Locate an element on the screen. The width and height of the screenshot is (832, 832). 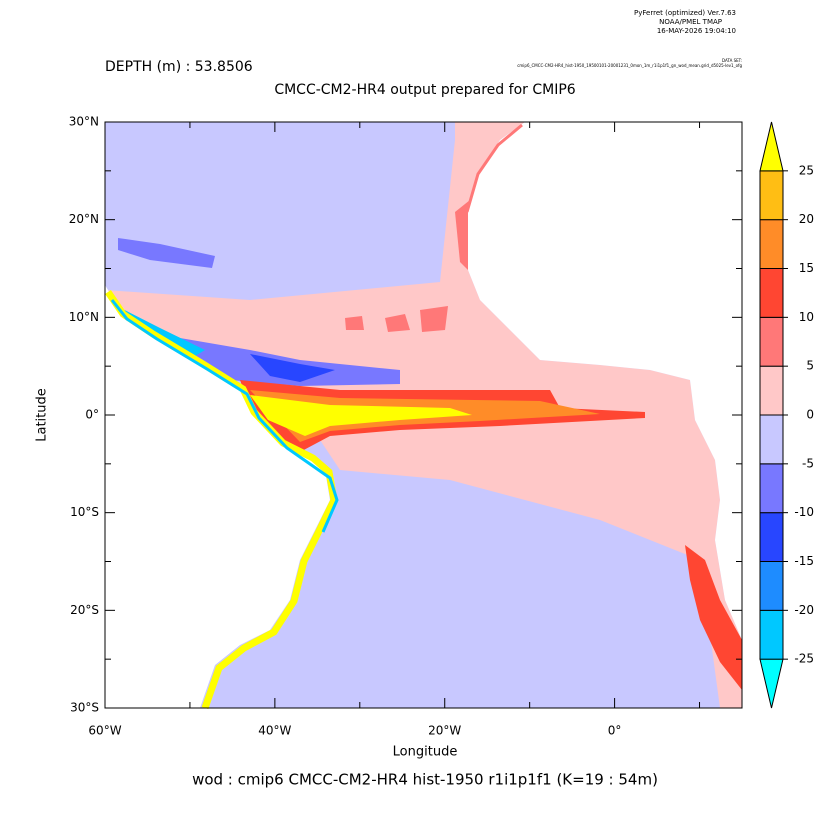
header-line: NOAA/PMEL TMAP is located at coordinates (690, 22).